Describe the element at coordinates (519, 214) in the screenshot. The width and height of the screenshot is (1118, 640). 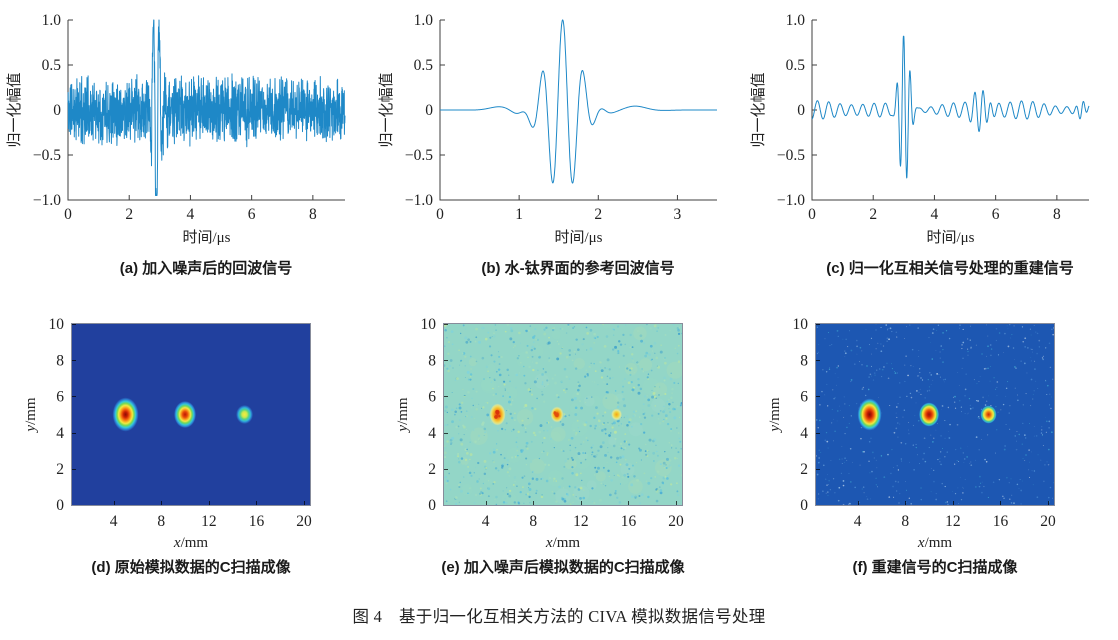
I see `x-tick-label: 1` at that location.